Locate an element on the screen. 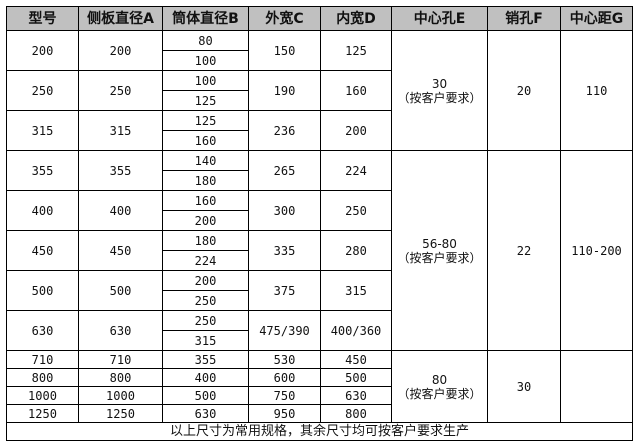  model-cell: 630 is located at coordinates (42, 330).